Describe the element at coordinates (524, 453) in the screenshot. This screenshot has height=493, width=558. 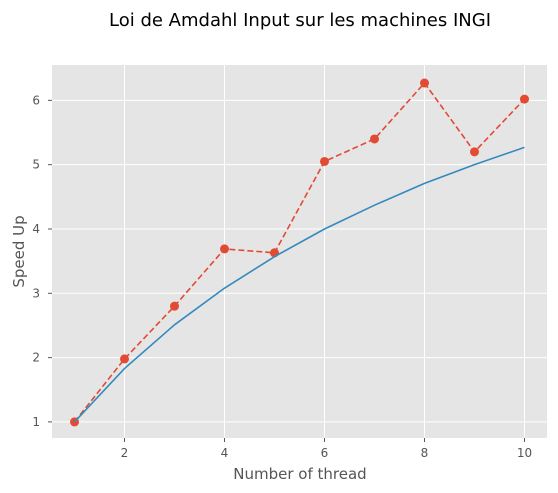
I see `x-tick-label: 10` at that location.